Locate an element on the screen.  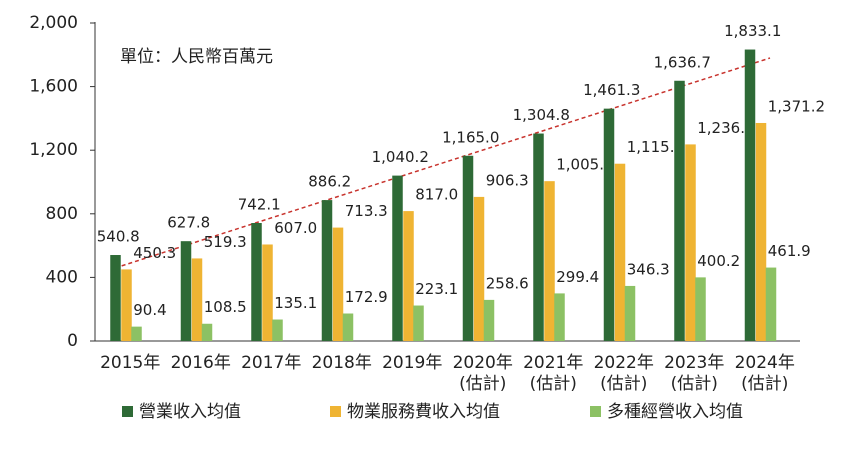
value-label: 1,304.8 is located at coordinates (541, 115).